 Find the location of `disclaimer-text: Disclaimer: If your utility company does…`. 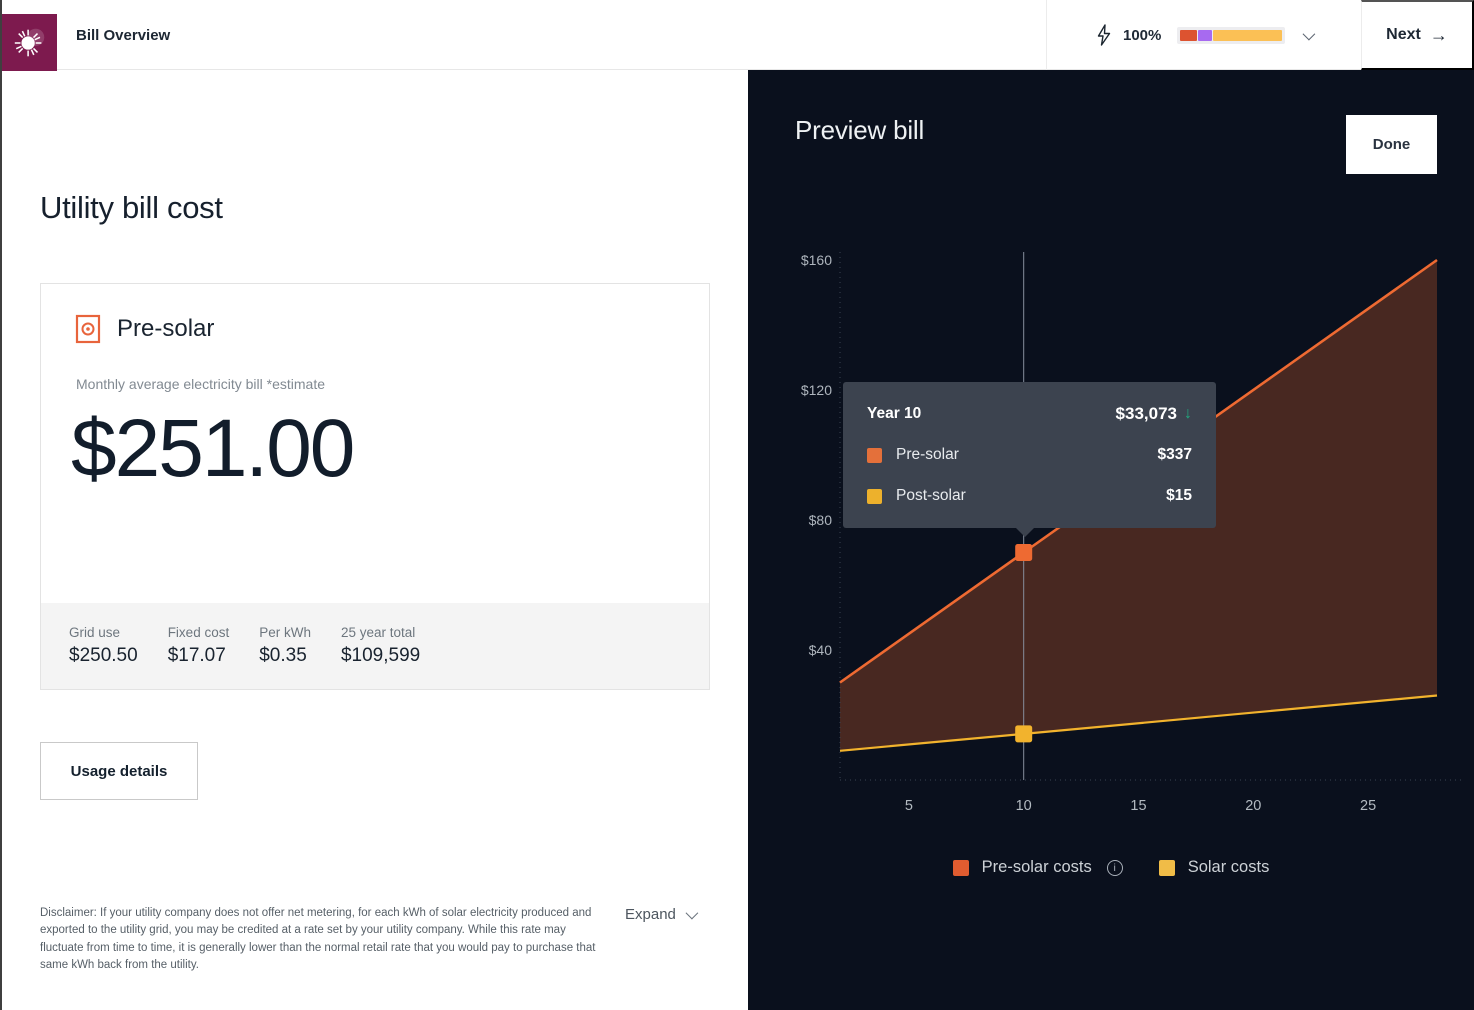

disclaimer-text: Disclaimer: If your utility company does… is located at coordinates (318, 939).